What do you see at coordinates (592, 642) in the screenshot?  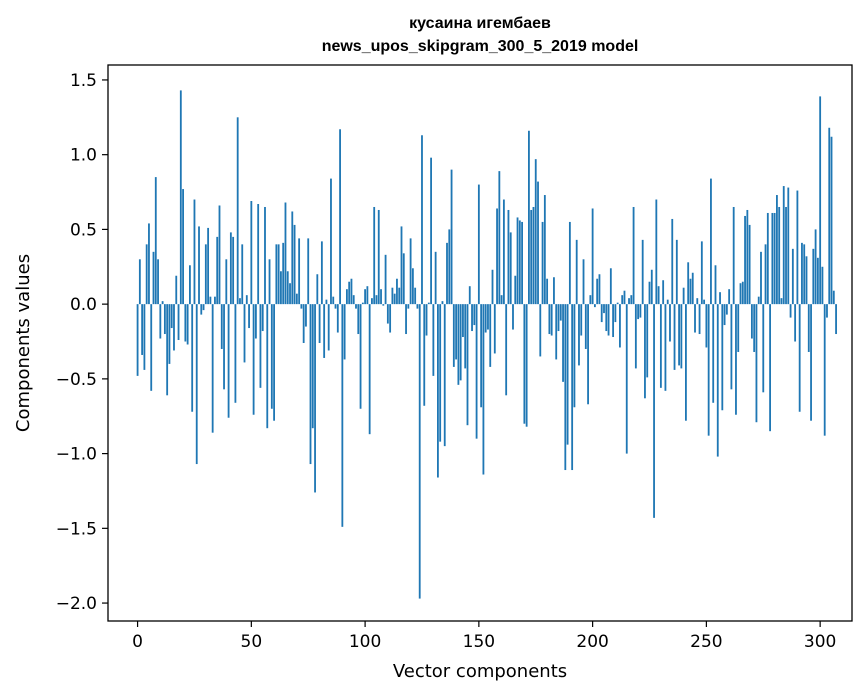 I see `x-tick-label: 200` at bounding box center [592, 642].